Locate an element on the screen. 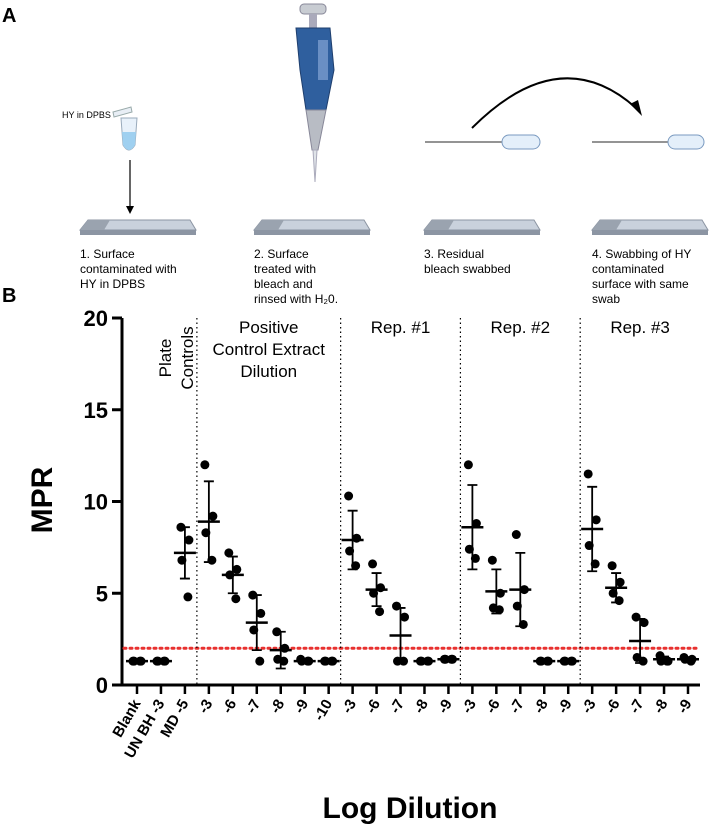 This screenshot has height=832, width=712. panel-label: A is located at coordinates (9, 16).